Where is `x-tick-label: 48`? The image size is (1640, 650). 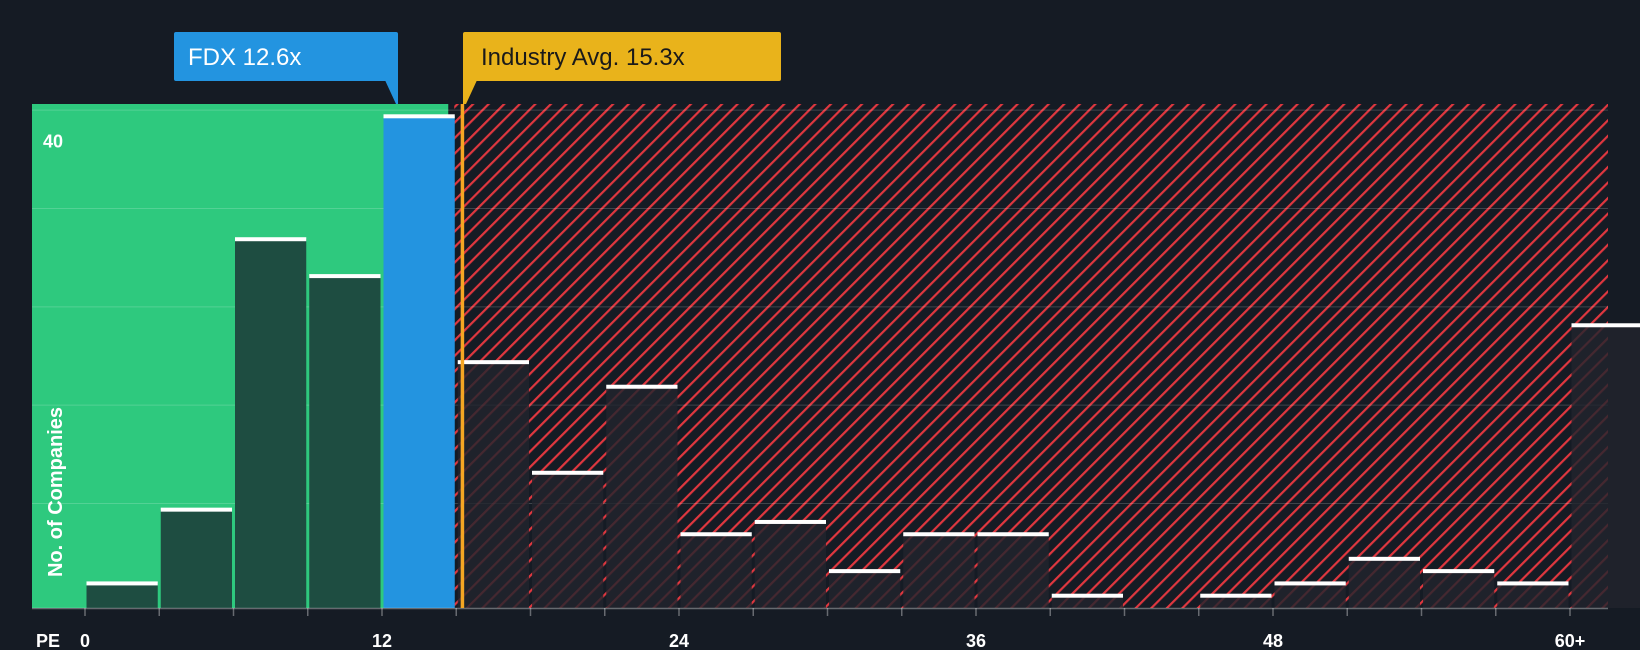 x-tick-label: 48 is located at coordinates (1273, 640).